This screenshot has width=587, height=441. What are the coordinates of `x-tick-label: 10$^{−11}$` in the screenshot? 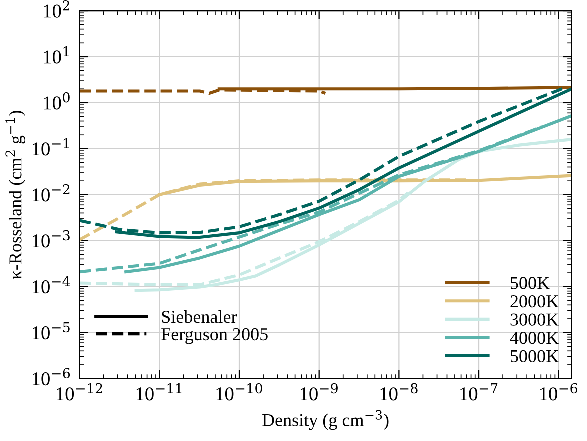 It's located at (159, 392).